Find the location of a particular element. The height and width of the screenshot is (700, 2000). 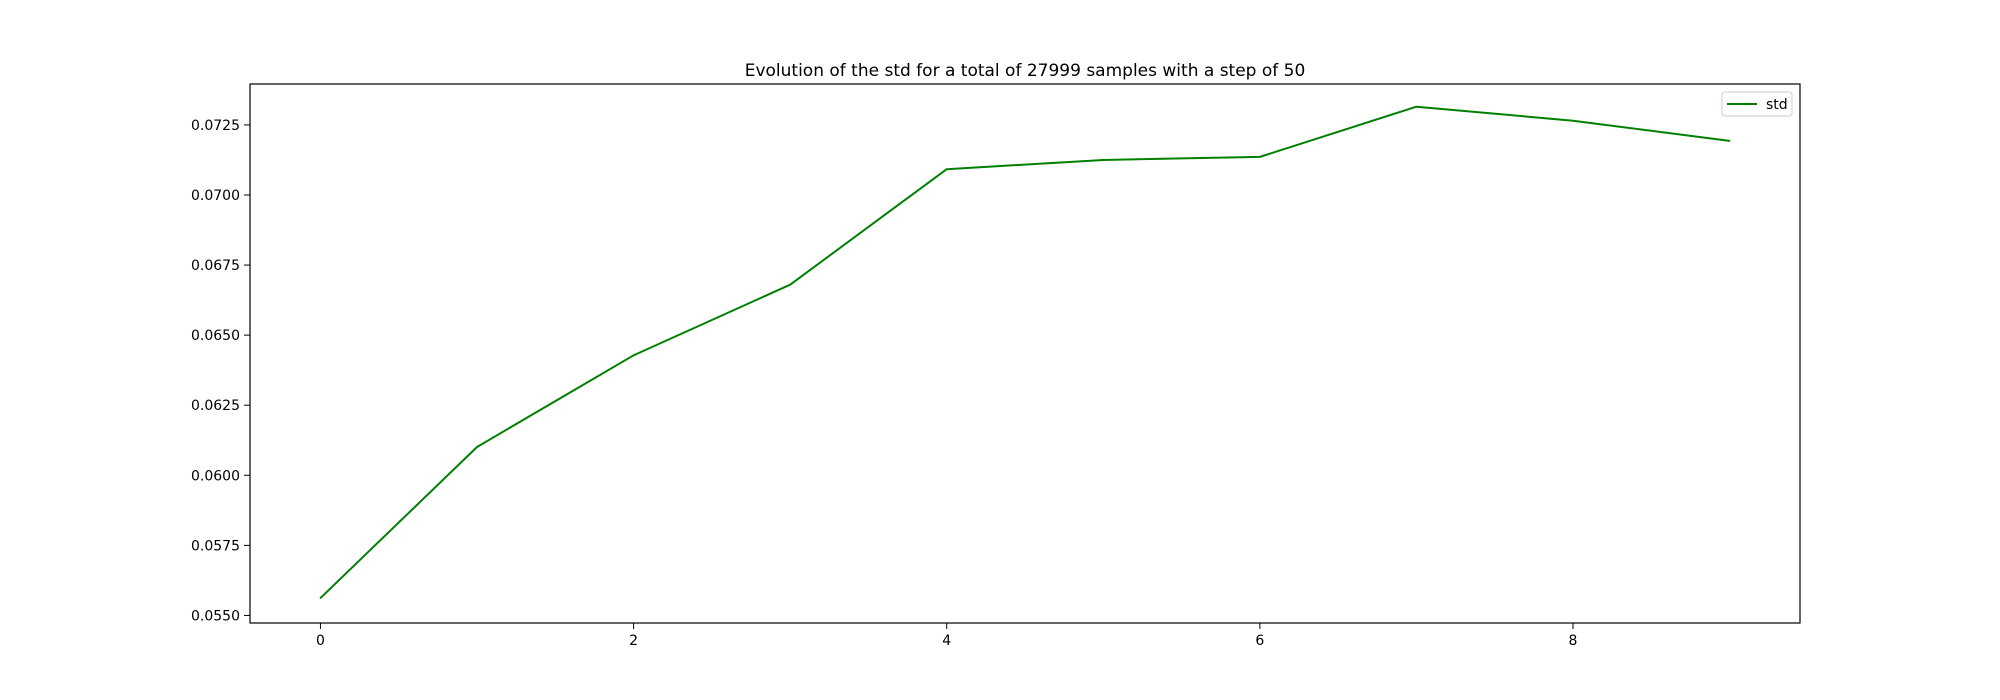

x-tick-label: 2 is located at coordinates (633, 641).